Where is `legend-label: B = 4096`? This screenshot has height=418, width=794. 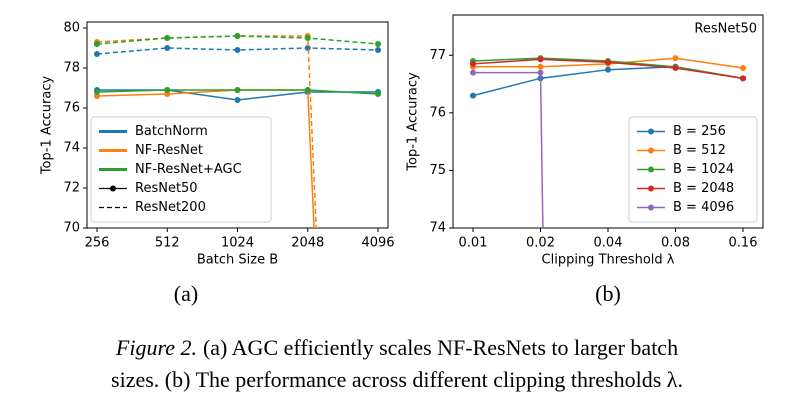 legend-label: B = 4096 is located at coordinates (703, 207).